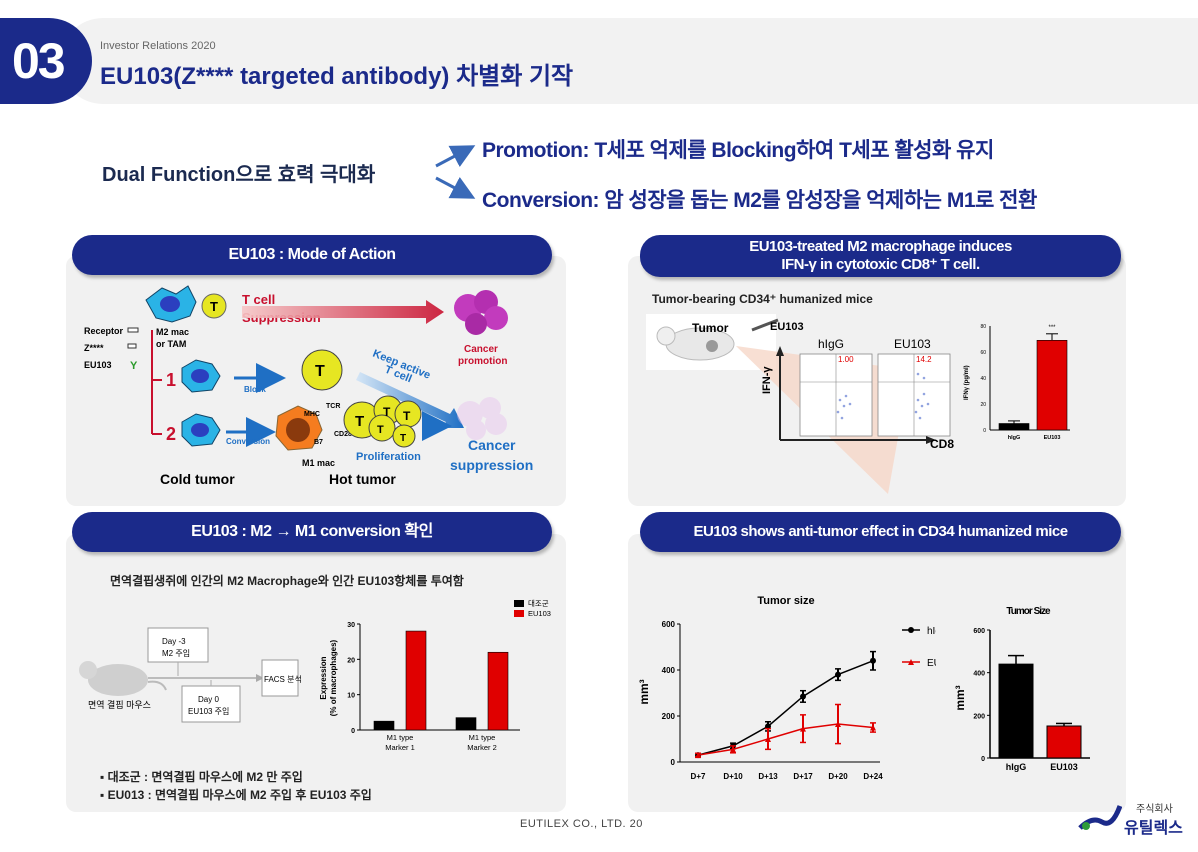 The height and width of the screenshot is (852, 1198). I want to click on y-tick-label: 30, so click(351, 625).